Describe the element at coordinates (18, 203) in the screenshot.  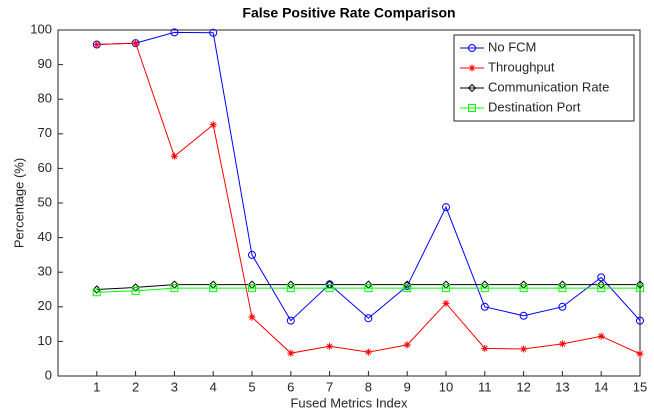
I see `y-axis-label: Percentage (%)` at that location.